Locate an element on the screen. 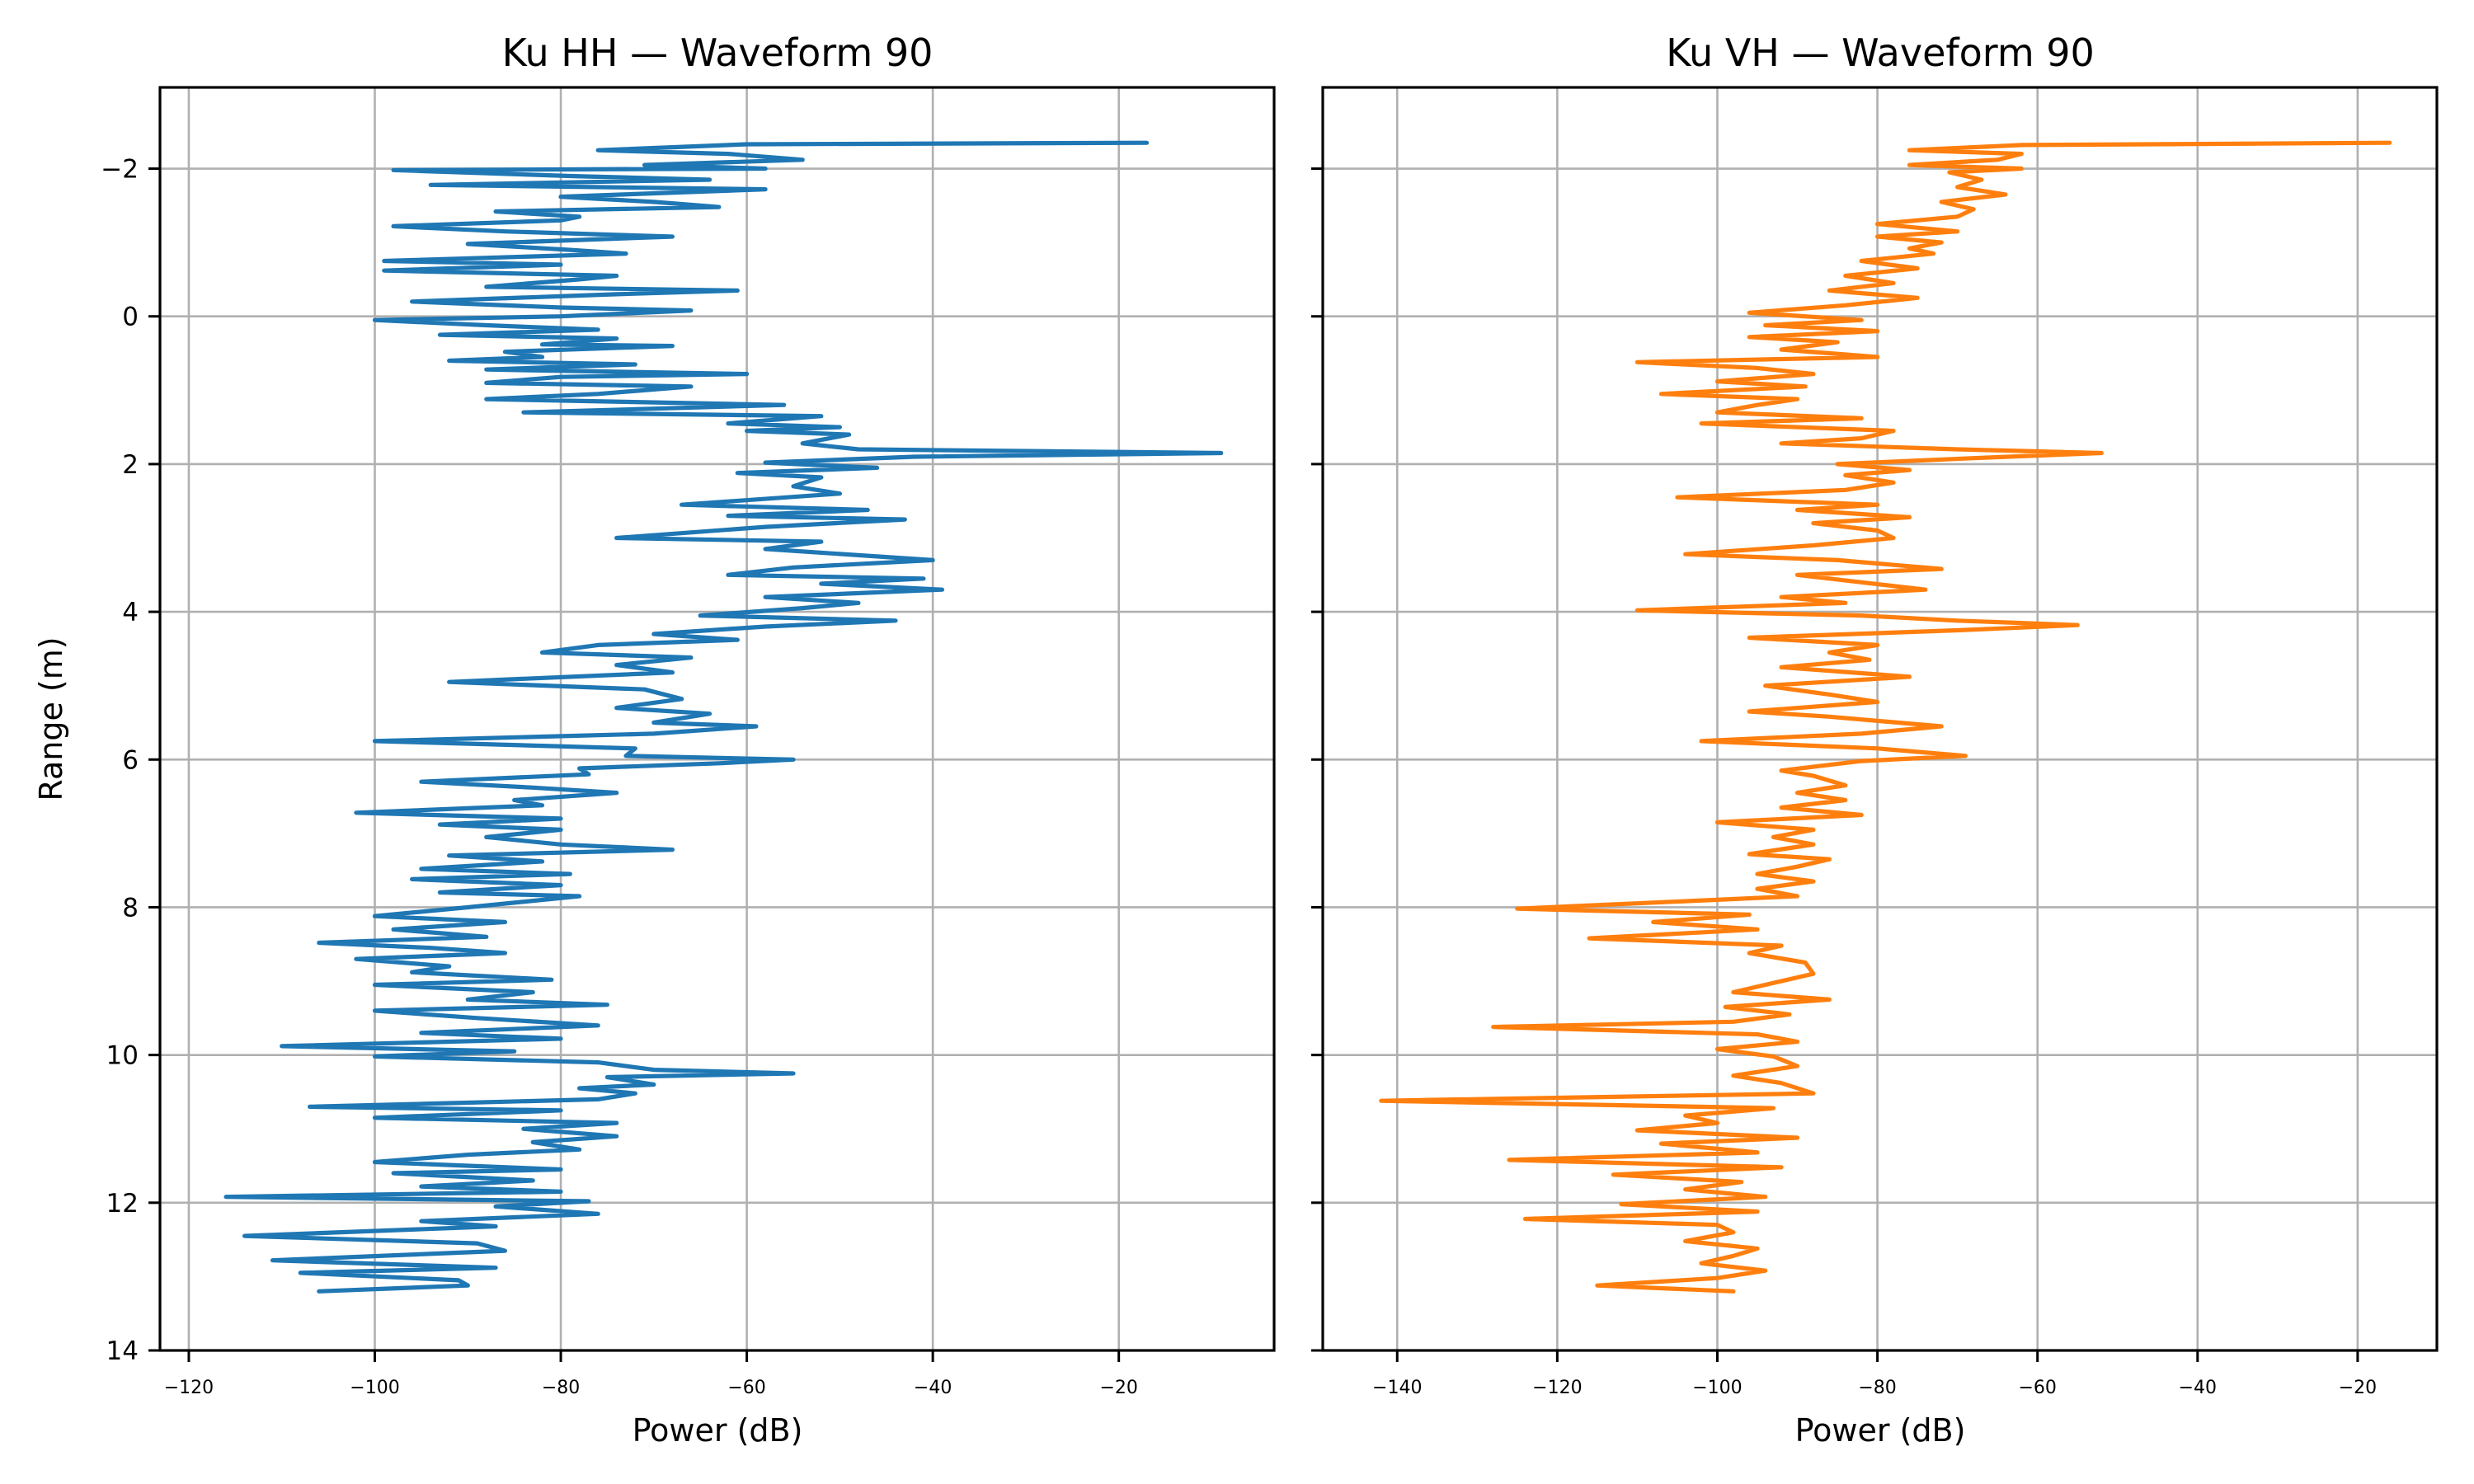  y-tick-label: 2 is located at coordinates (130, 465).